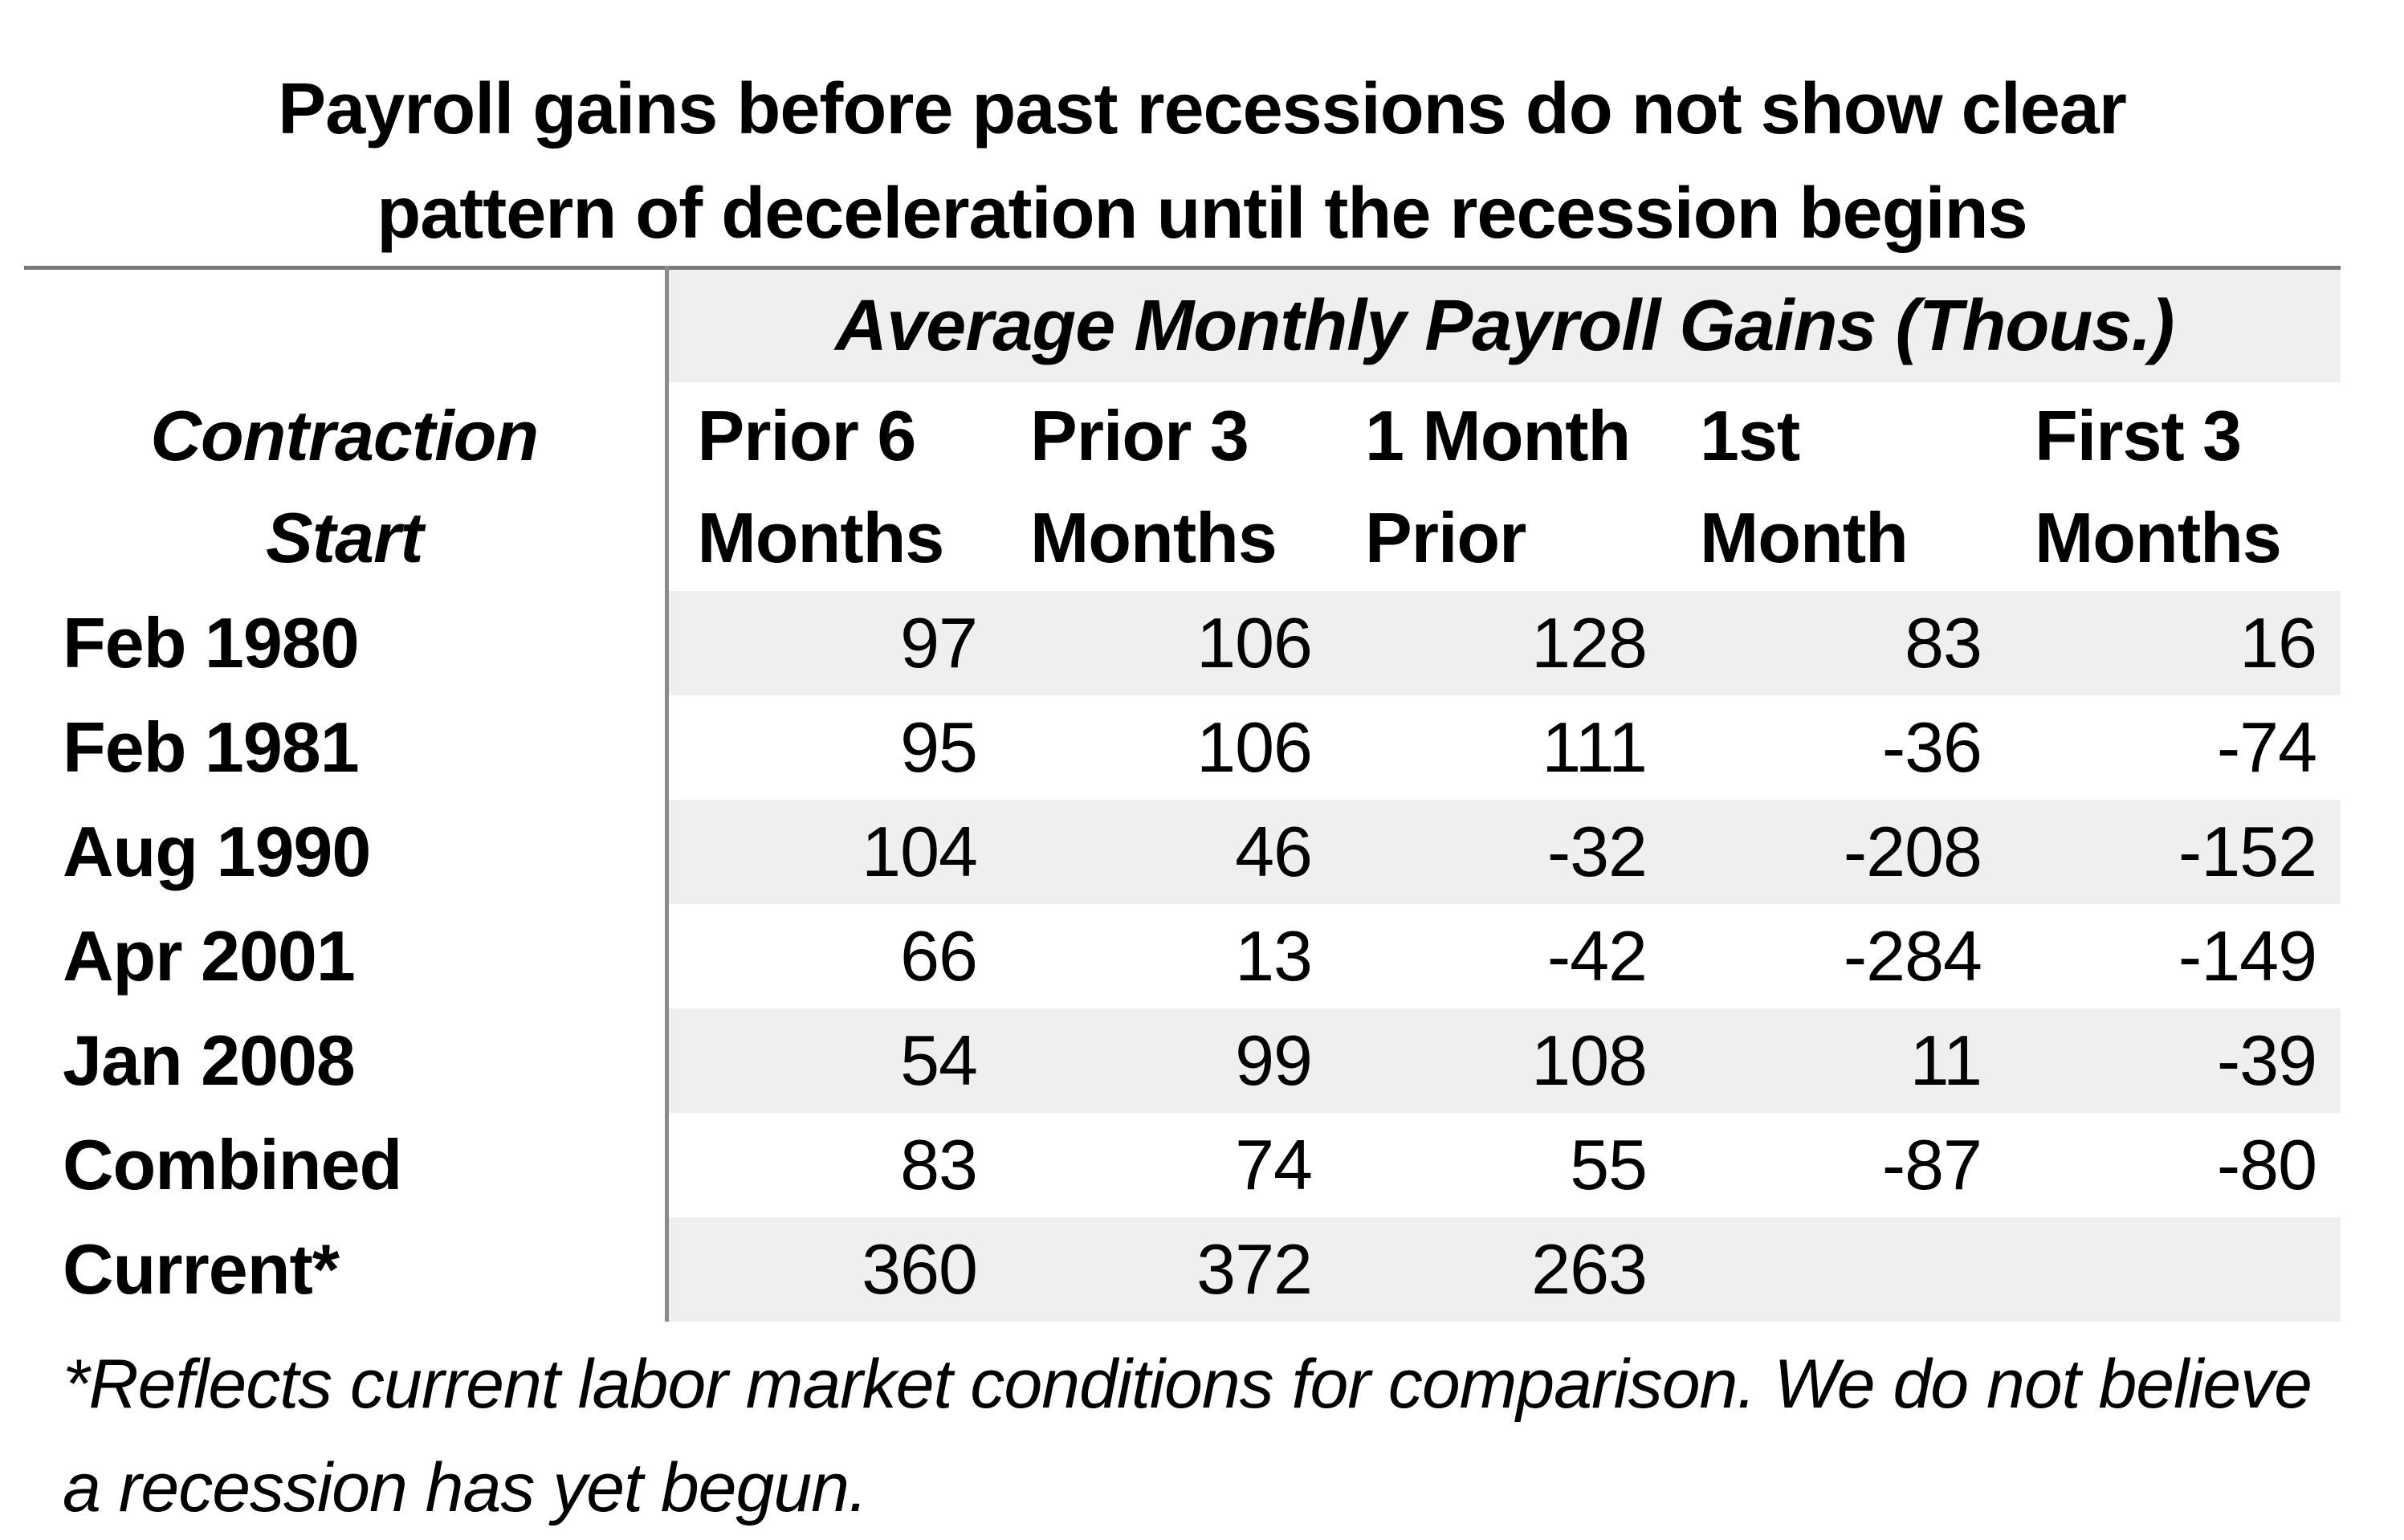  What do you see at coordinates (1912, 956) in the screenshot?
I see `cell-value: -284` at bounding box center [1912, 956].